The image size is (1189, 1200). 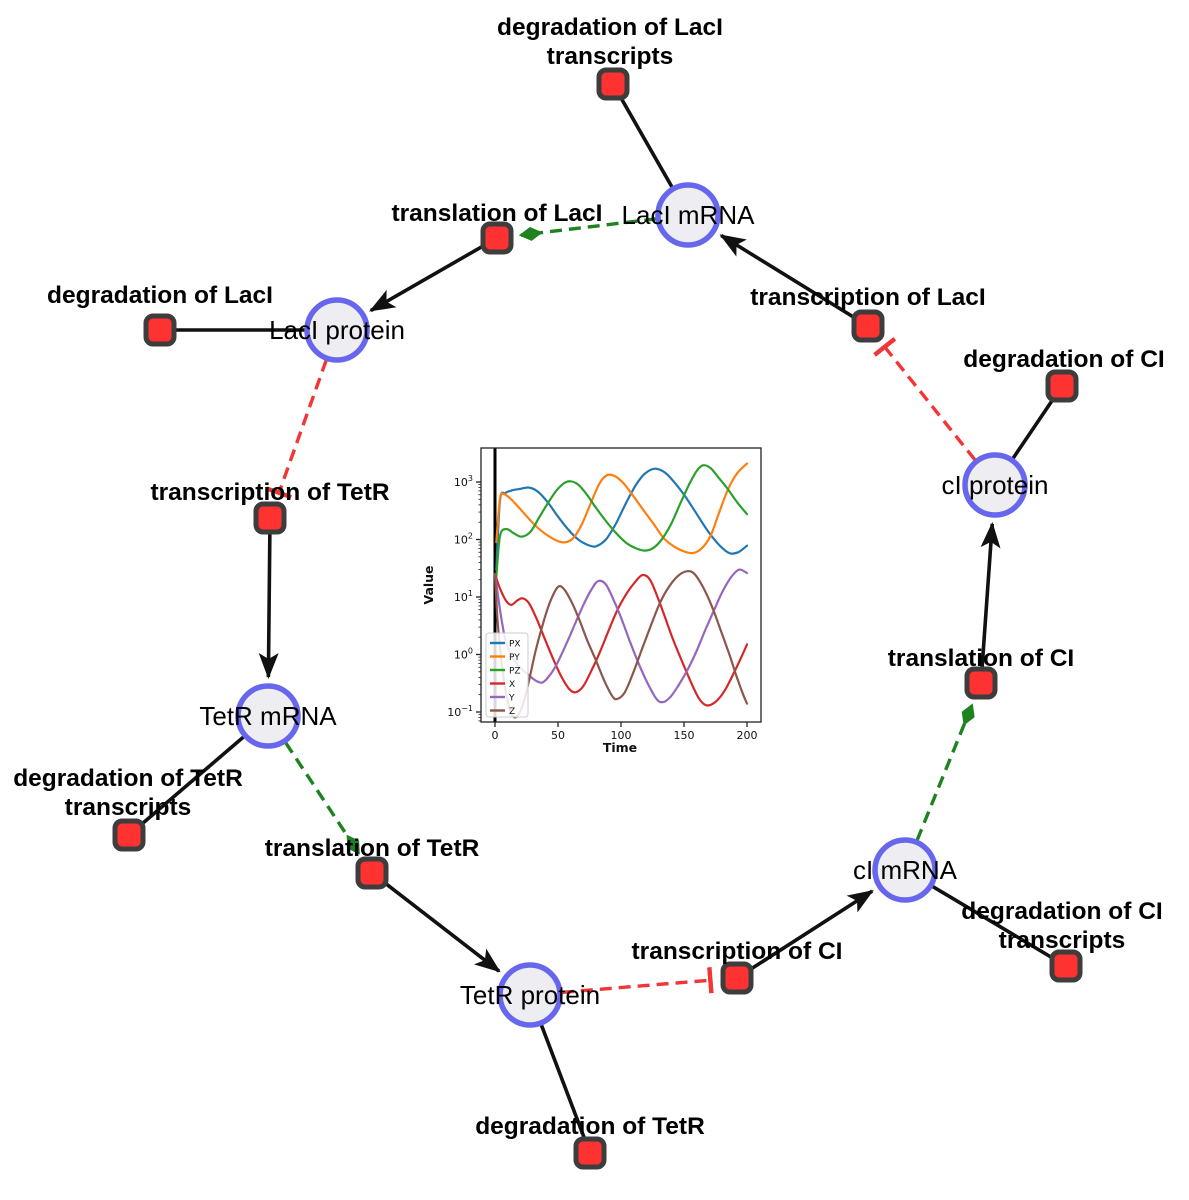 I want to click on chart-legend-box, so click(x=507, y=675).